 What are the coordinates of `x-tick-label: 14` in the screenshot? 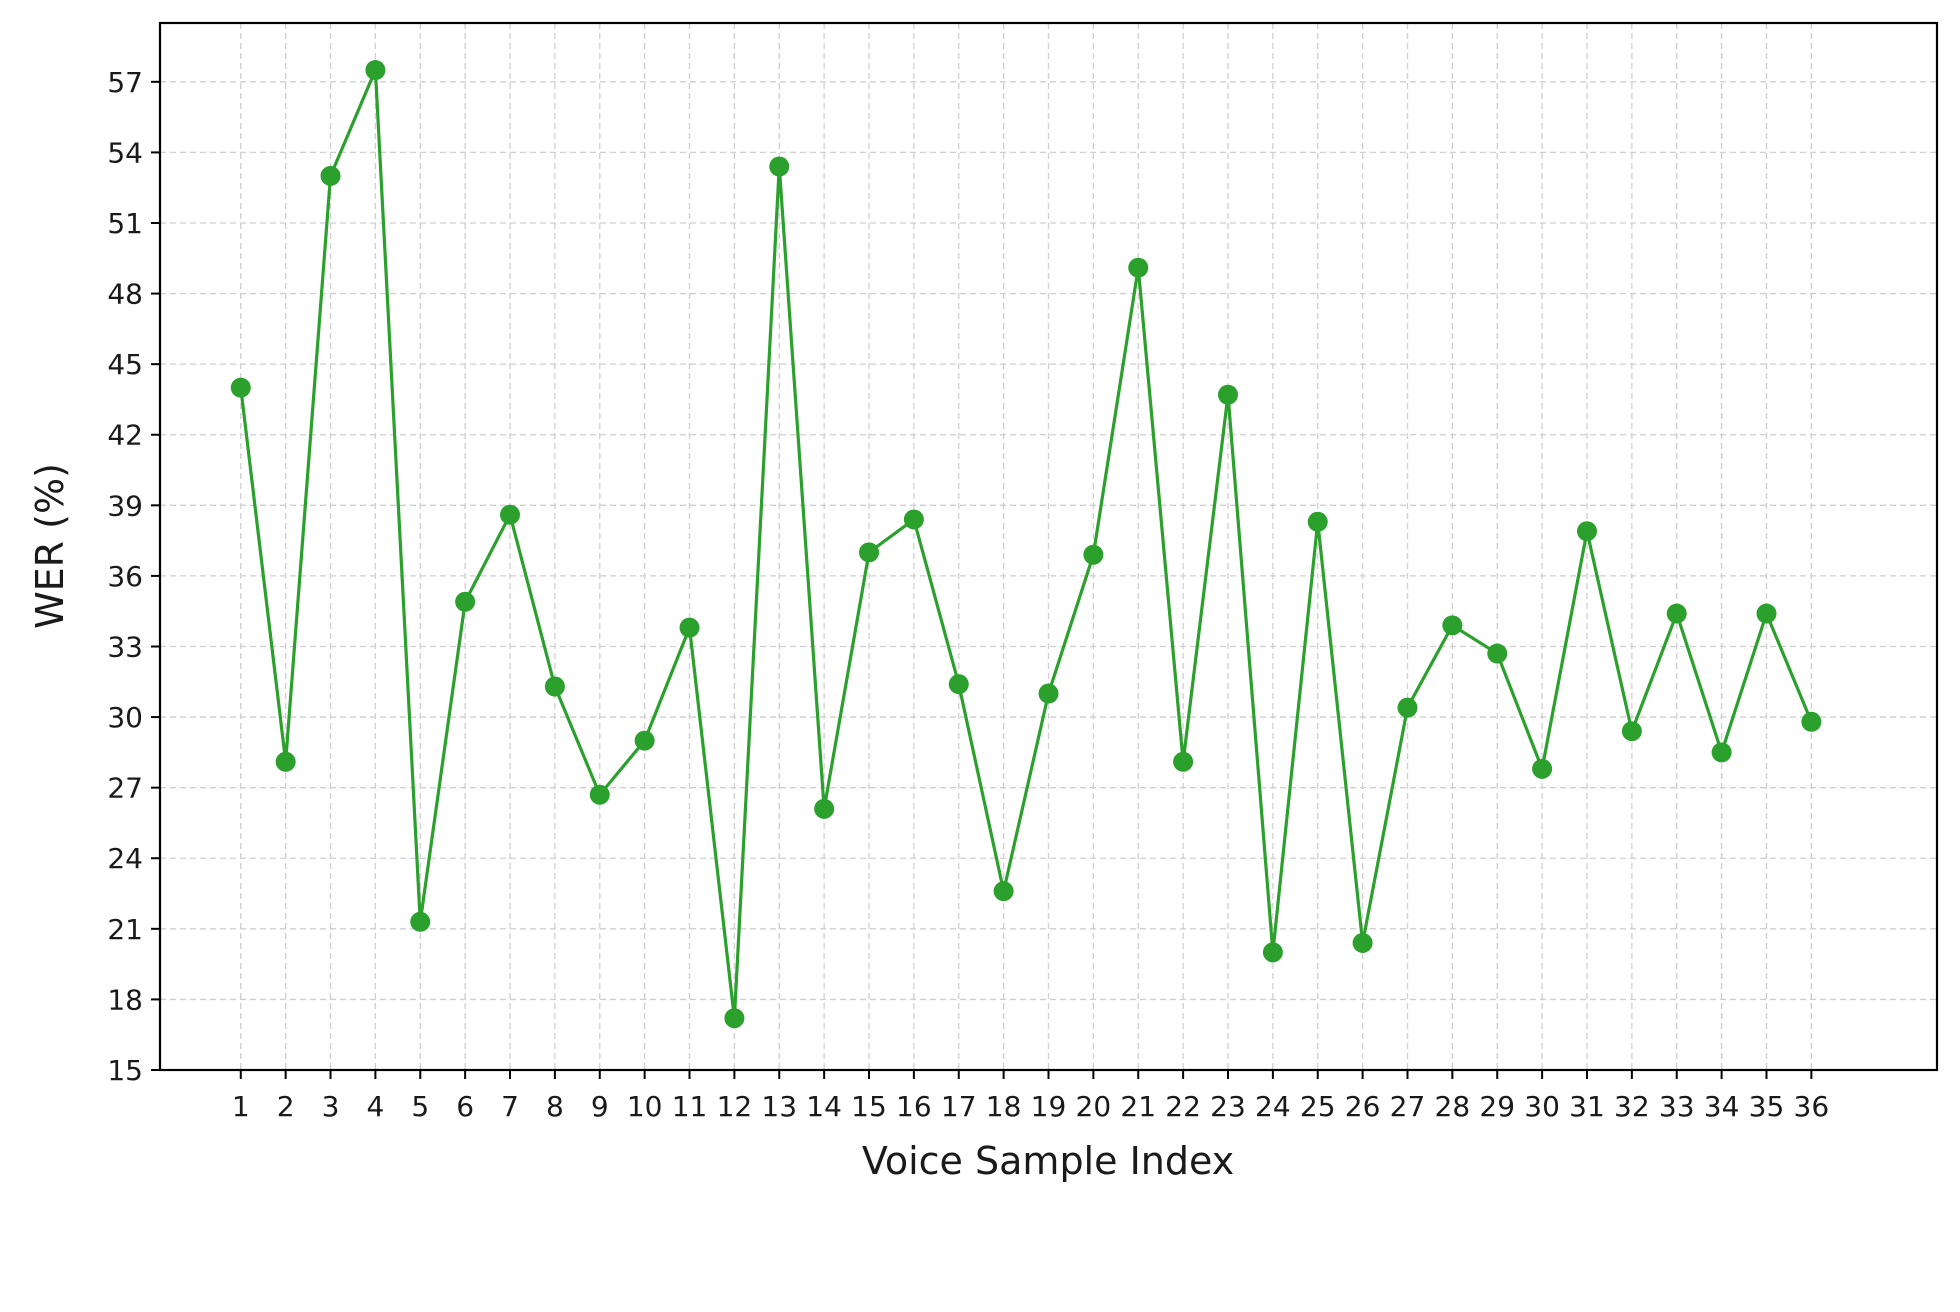 It's located at (824, 1106).